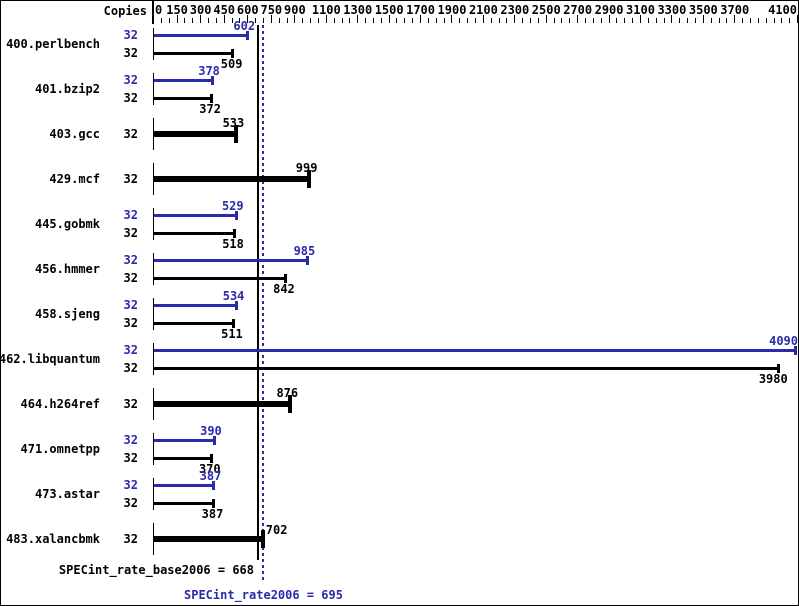 The width and height of the screenshot is (799, 606). I want to click on base-value-label: 999, so click(306, 168).